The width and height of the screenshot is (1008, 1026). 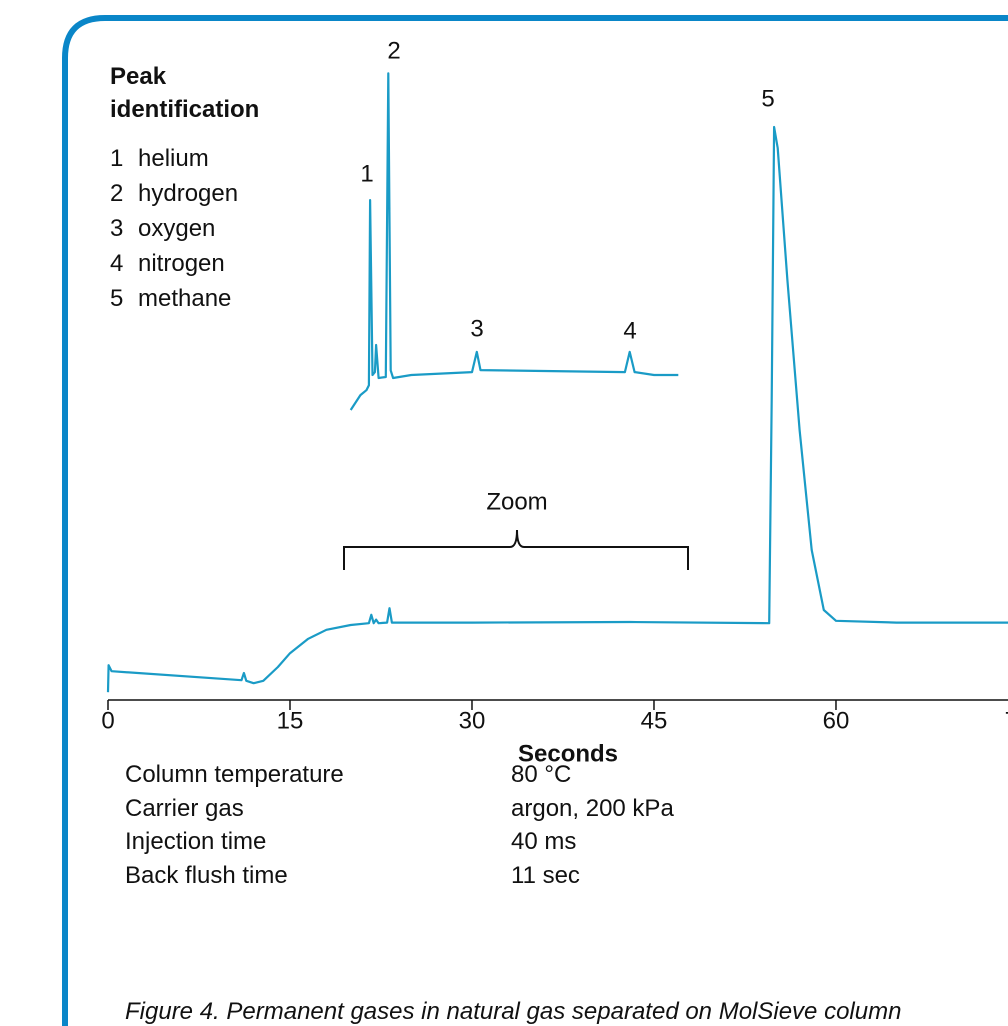 I want to click on condition-value: 80 °C, so click(x=541, y=774).